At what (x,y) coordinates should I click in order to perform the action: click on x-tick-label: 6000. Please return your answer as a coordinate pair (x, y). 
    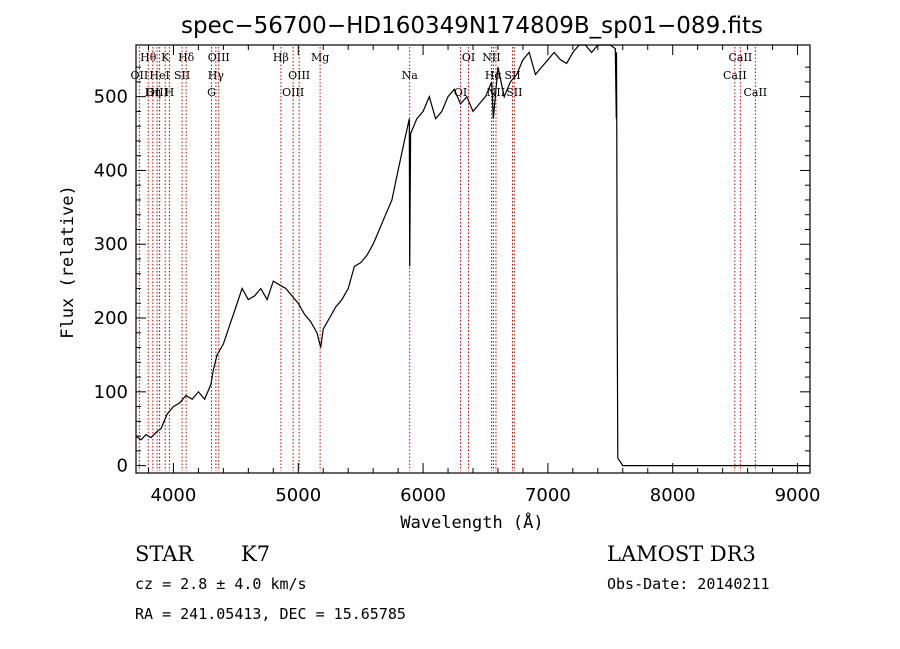
    Looking at the image, I should click on (423, 495).